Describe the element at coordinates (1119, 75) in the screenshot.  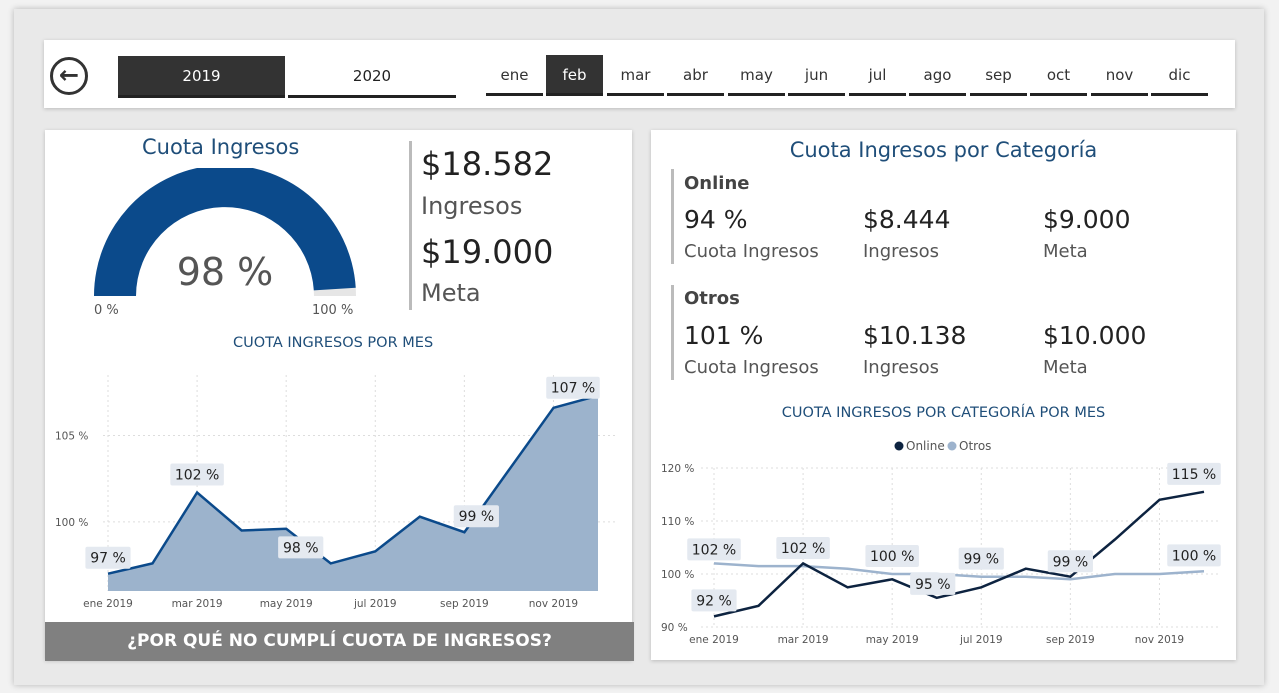
I see `month-nov-button: nov` at that location.